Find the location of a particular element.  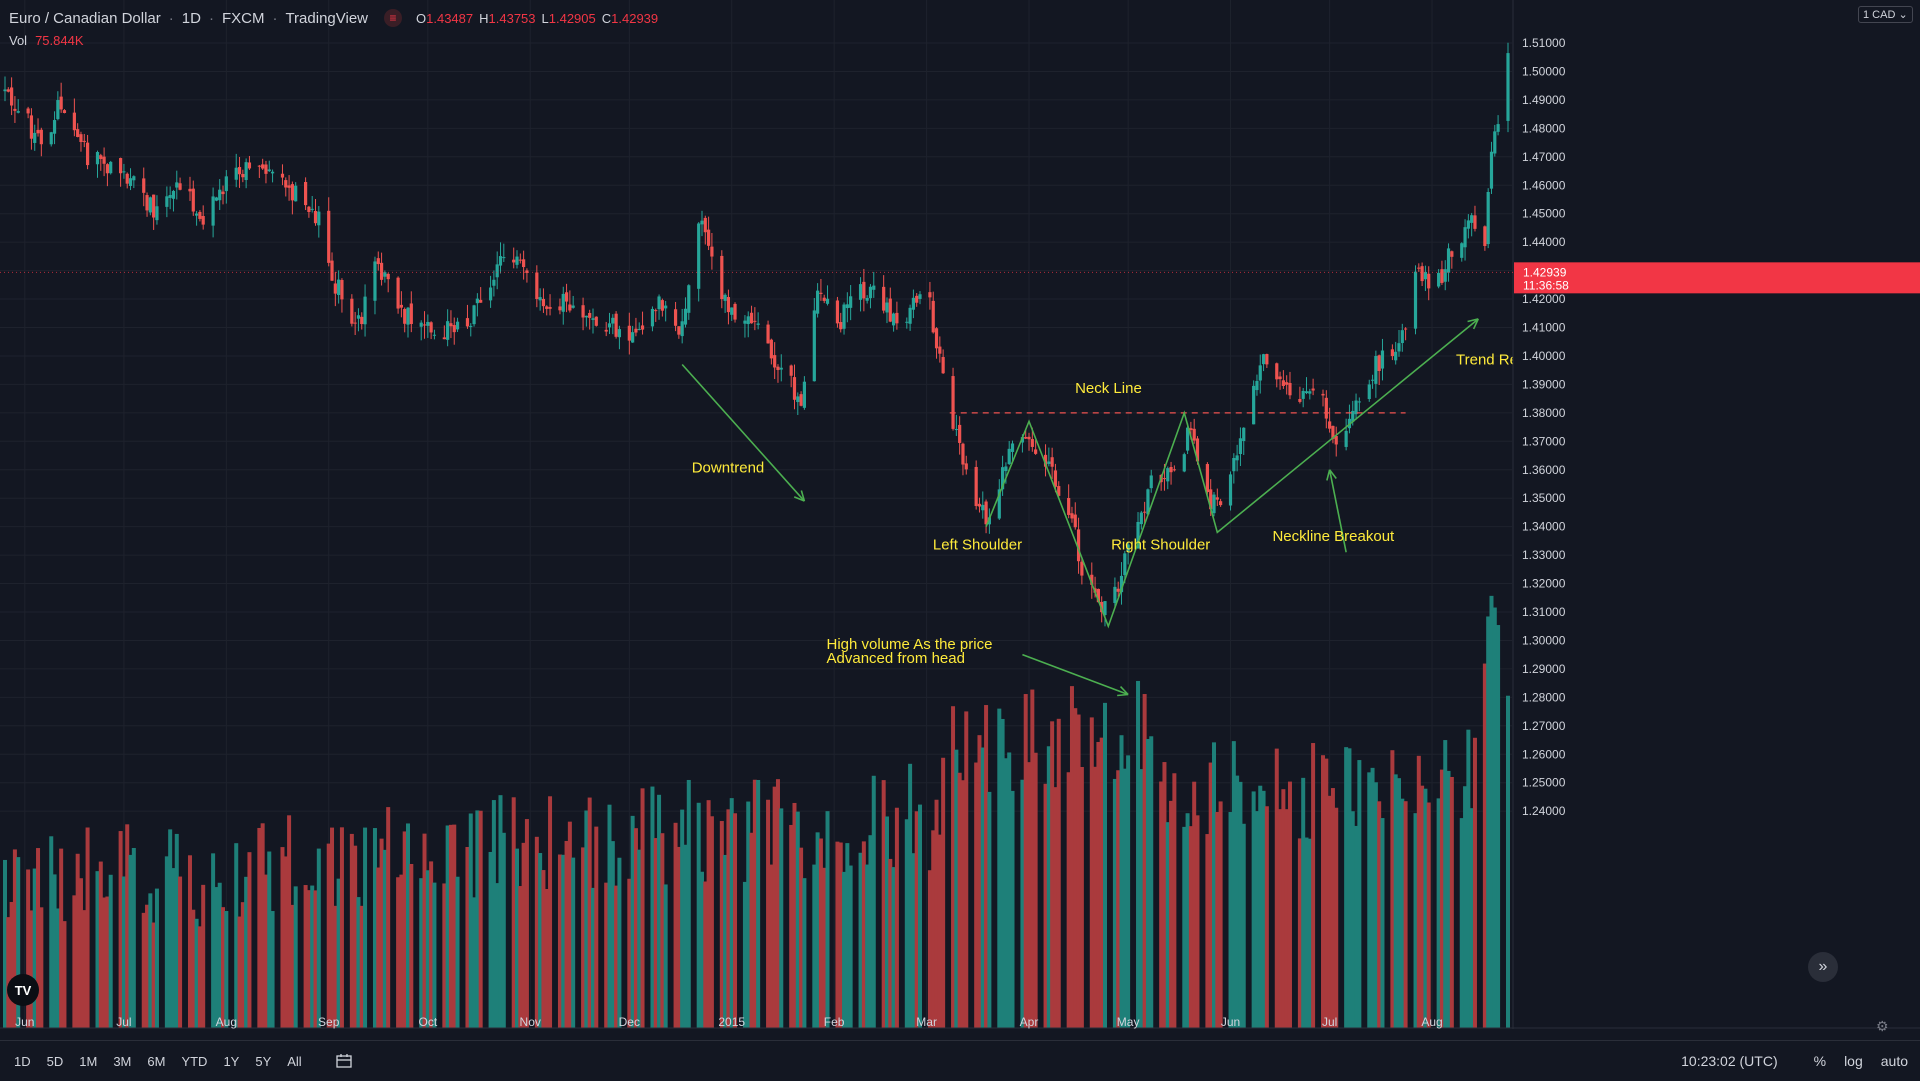

price-tick-label: 1.40000 is located at coordinates (1544, 356).